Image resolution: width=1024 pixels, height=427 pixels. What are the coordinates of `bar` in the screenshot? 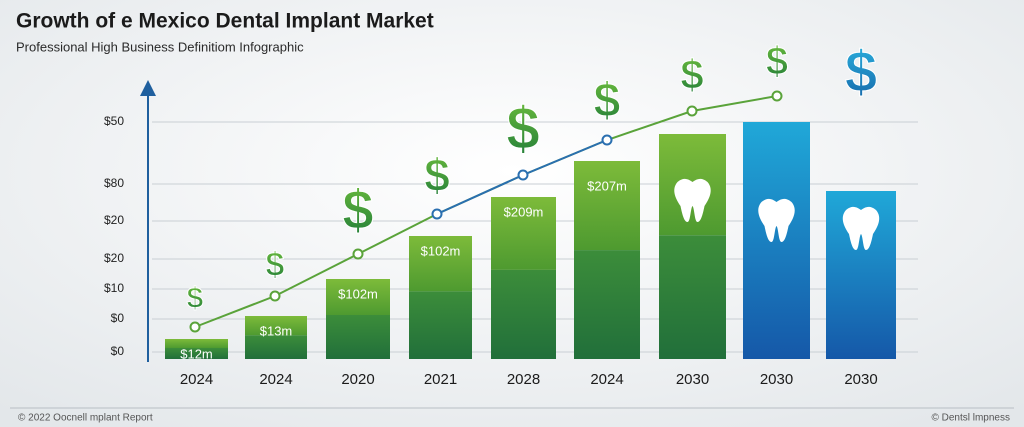 It's located at (776, 240).